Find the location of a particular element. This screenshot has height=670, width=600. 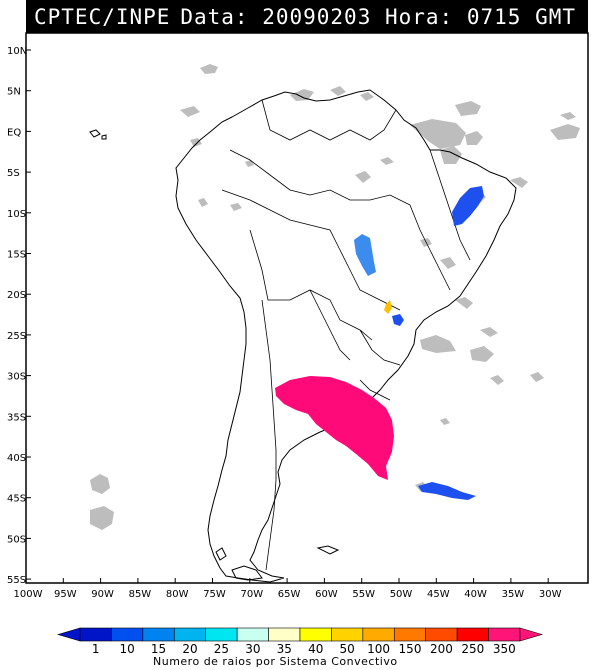

lat-label: 35S is located at coordinates (16, 417).